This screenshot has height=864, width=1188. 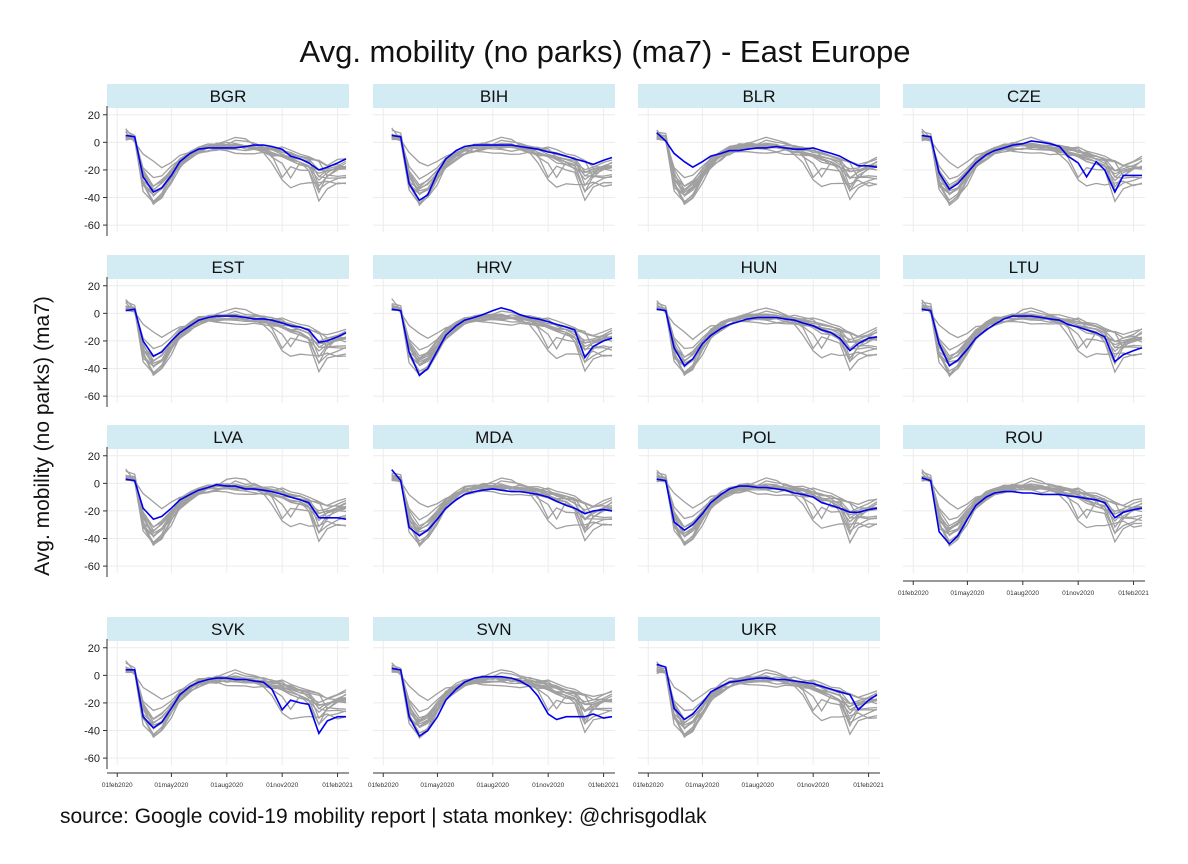 I want to click on panel-est: EST 20 0 -20 -40 -60, so click(x=216, y=331).